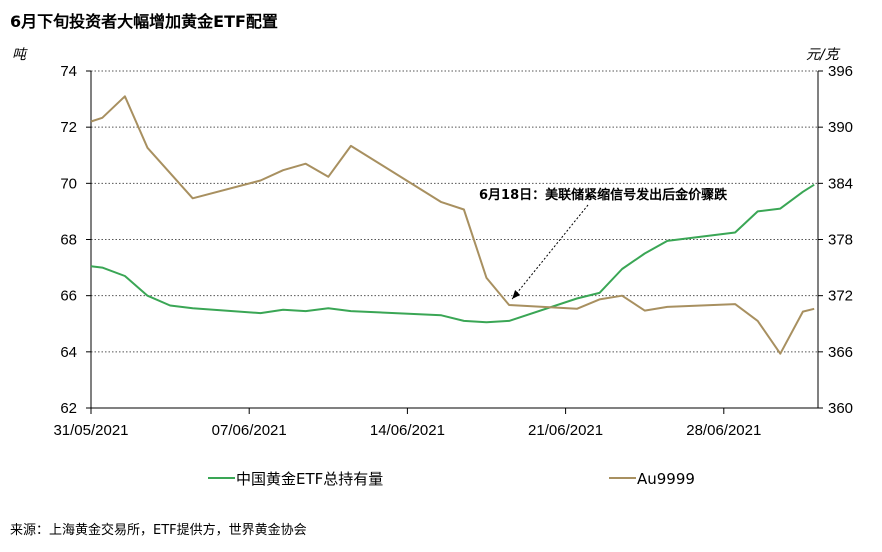  What do you see at coordinates (840, 127) in the screenshot?
I see `right-tick-label: 390` at bounding box center [840, 127].